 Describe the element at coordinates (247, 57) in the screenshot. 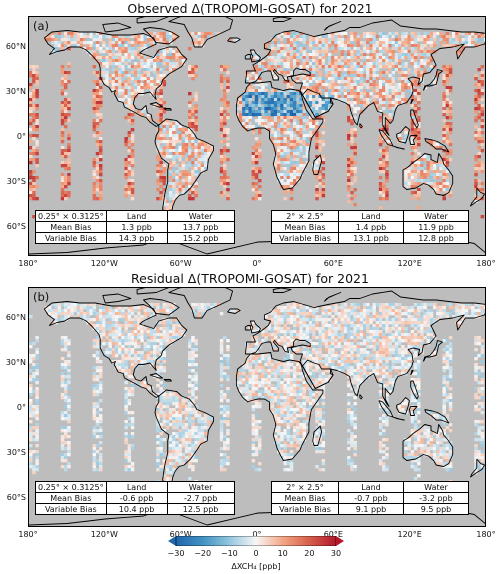

I see `coastline` at that location.